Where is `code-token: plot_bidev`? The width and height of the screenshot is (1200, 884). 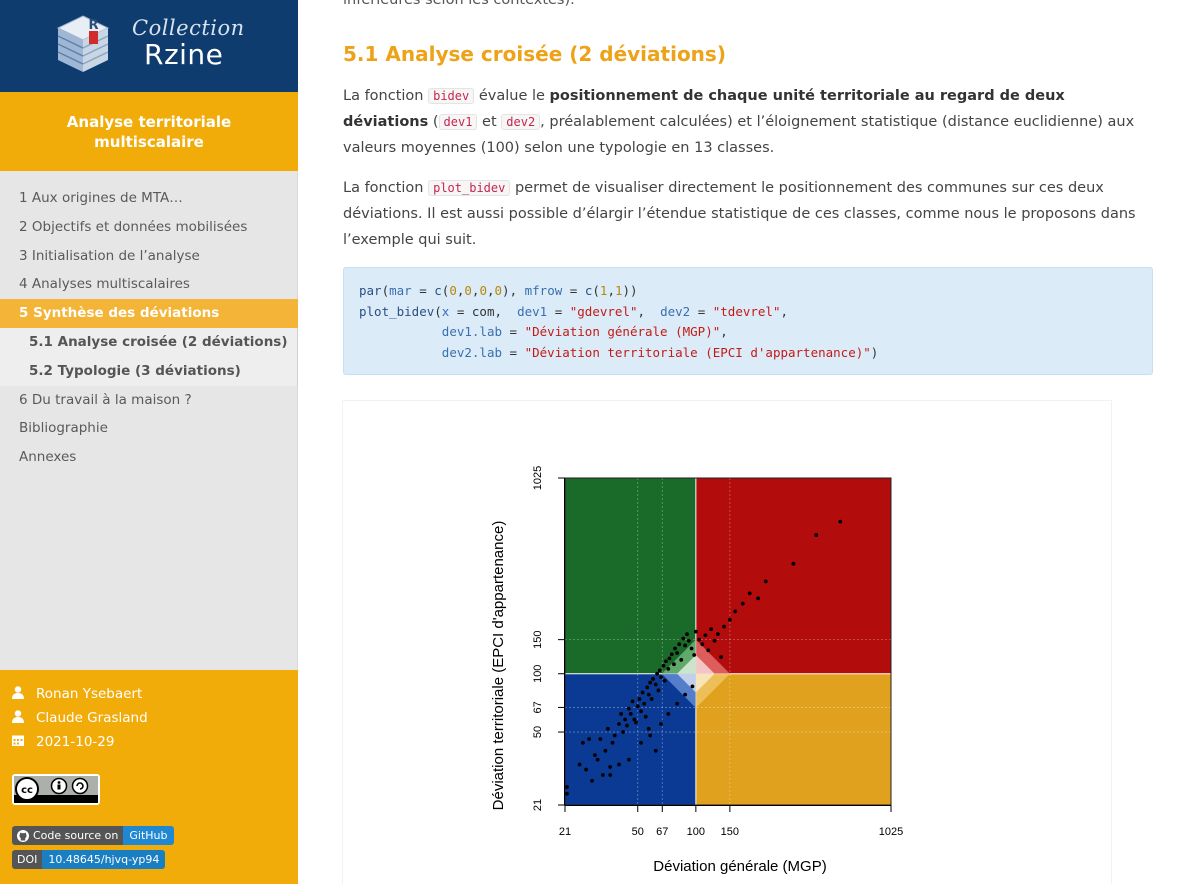 code-token: plot_bidev is located at coordinates (397, 311).